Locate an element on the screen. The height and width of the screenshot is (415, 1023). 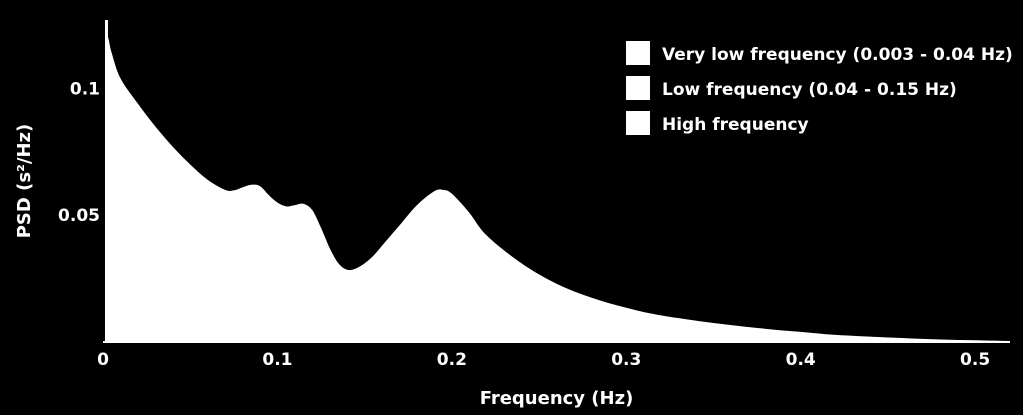
x-tick-label: 0.3 is located at coordinates (626, 360).